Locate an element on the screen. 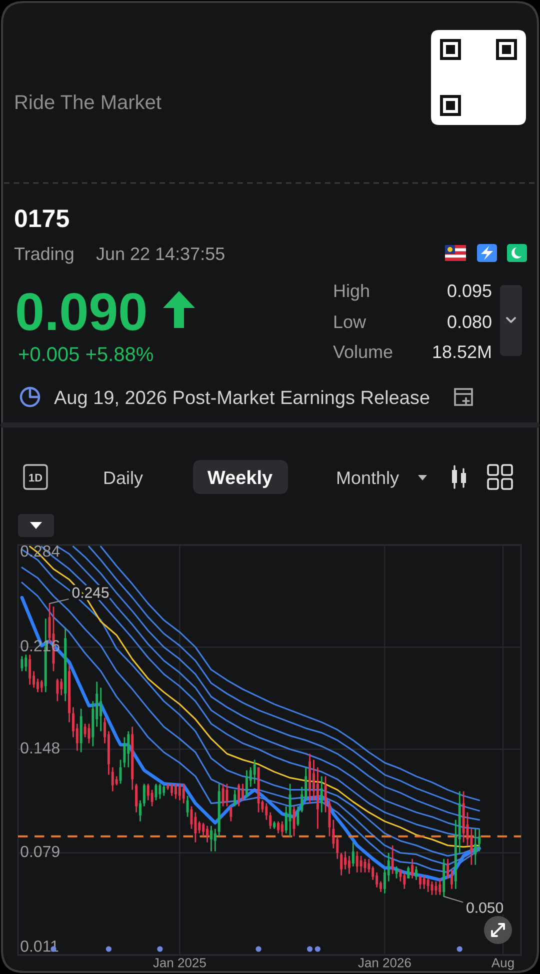  text: +0.005 +5.88% is located at coordinates (85, 354).